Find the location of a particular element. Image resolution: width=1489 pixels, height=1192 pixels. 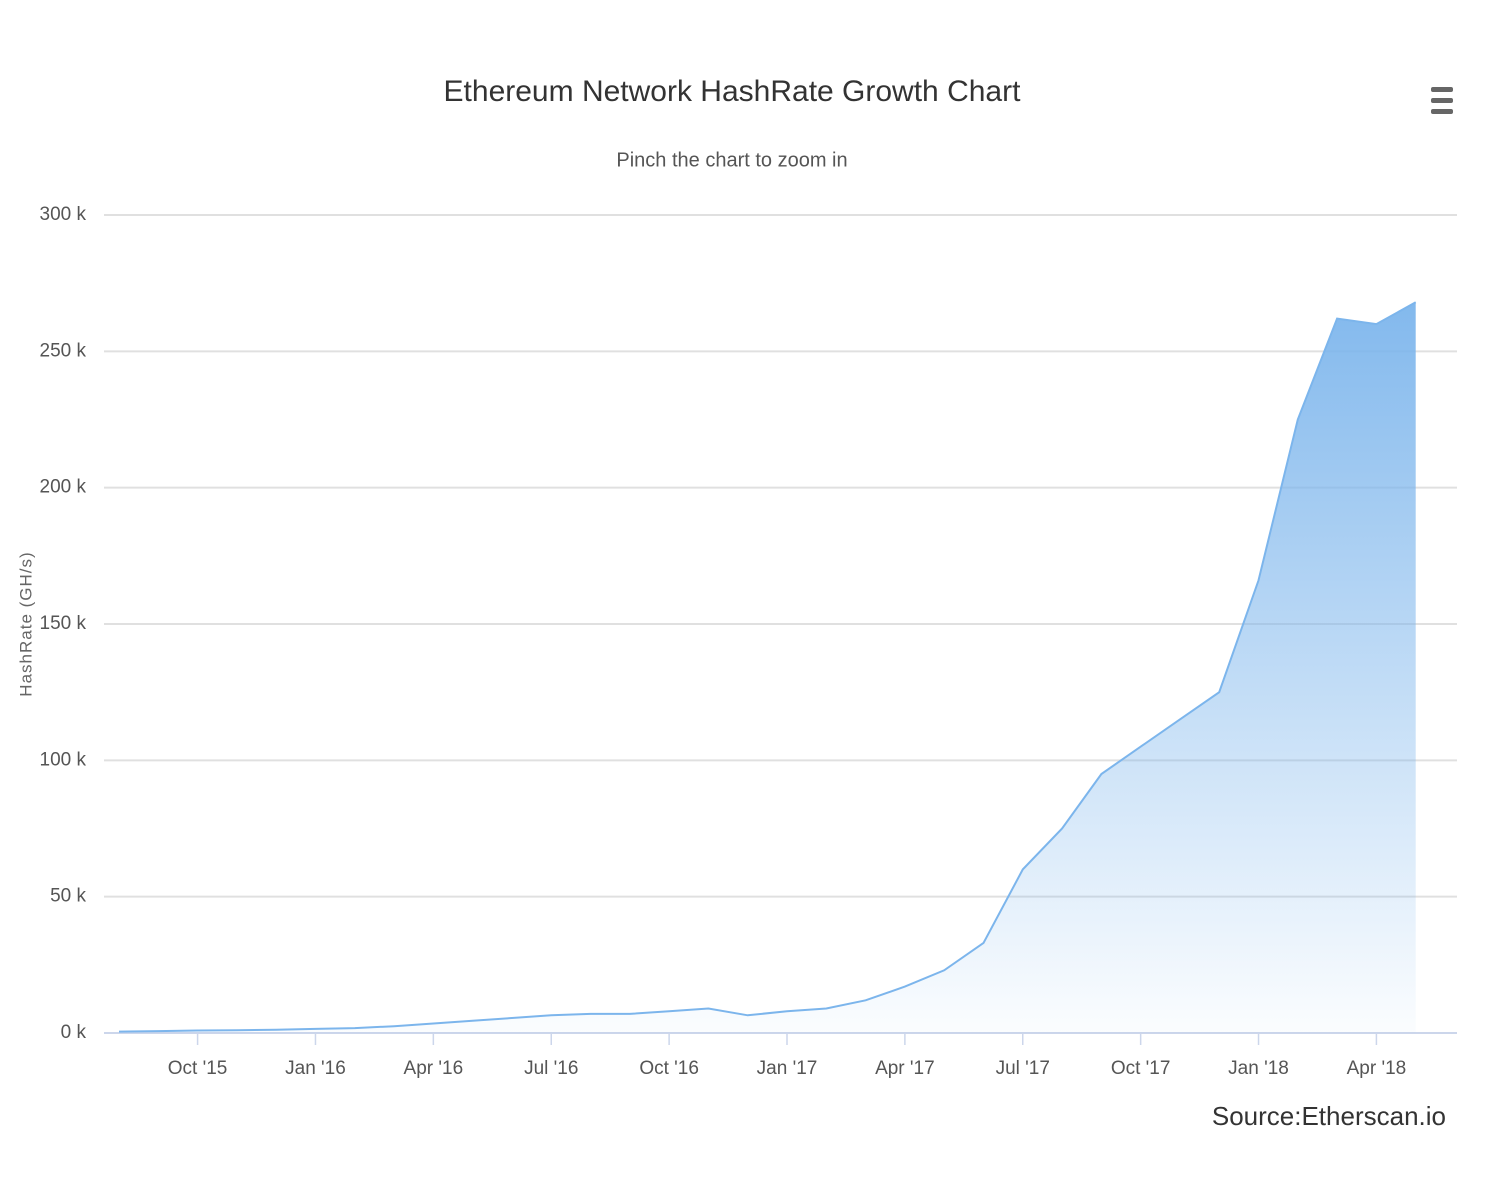

x-tick-label: Jan '16 is located at coordinates (315, 1068).